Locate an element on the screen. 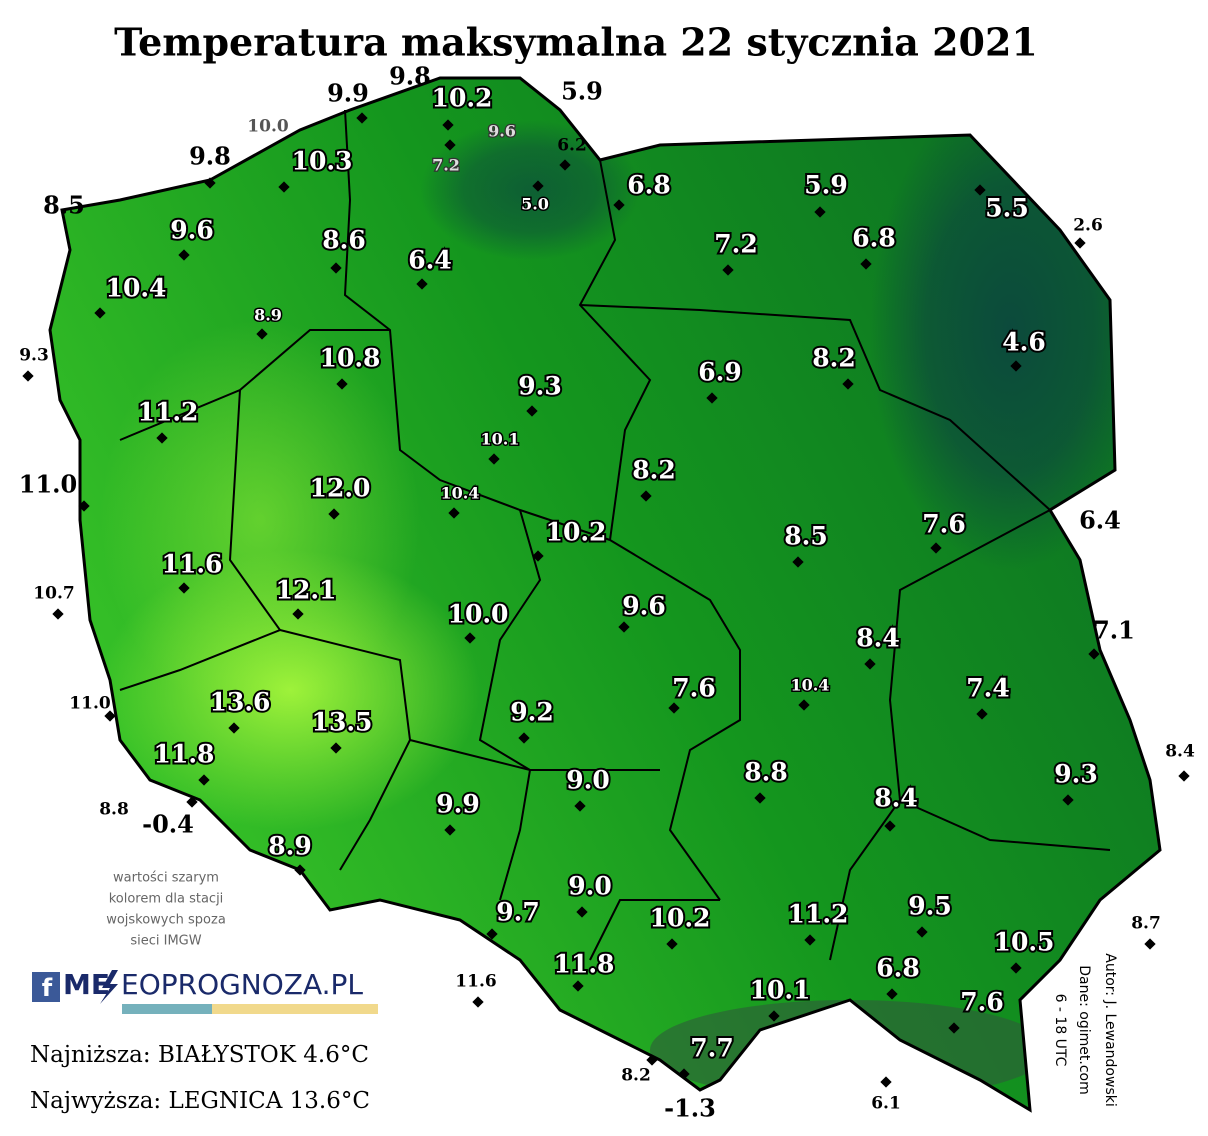 This screenshot has width=1208, height=1136. station-value: 7.1 is located at coordinates (1114, 630).